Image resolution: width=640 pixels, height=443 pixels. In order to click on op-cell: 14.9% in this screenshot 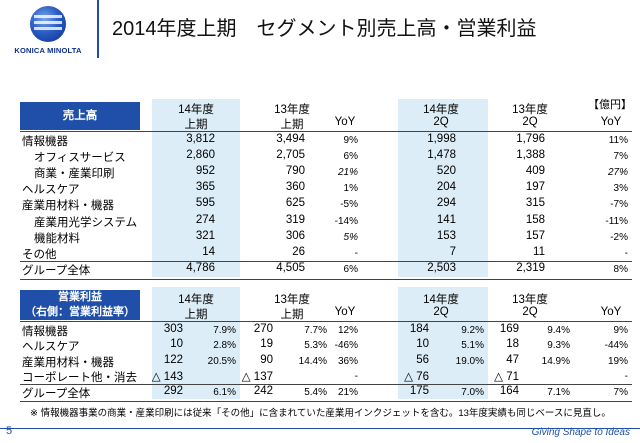, I will do `click(555, 361)`.